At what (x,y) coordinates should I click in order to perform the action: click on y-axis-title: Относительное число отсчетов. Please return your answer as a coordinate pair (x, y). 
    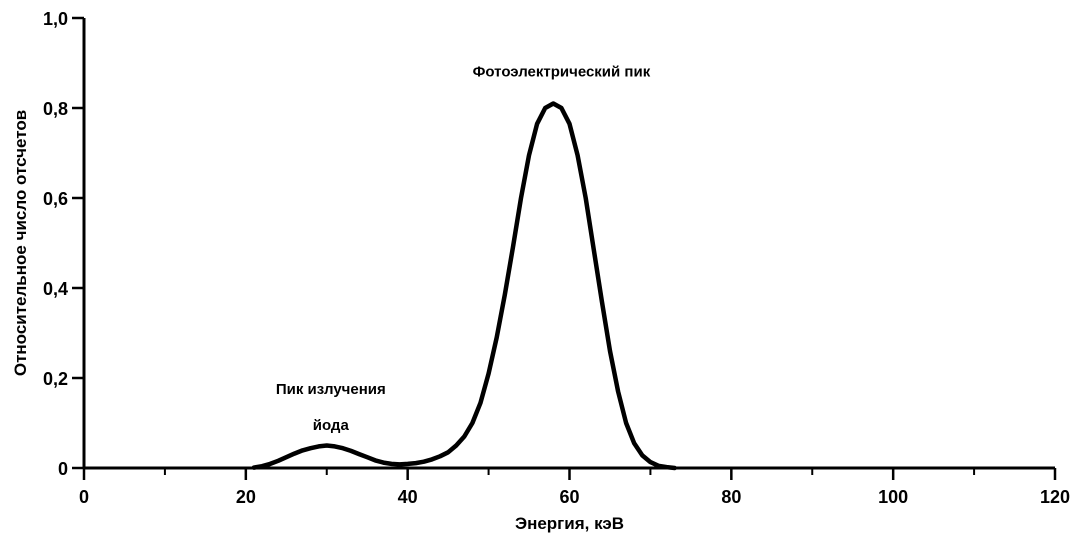
    Looking at the image, I should click on (20, 243).